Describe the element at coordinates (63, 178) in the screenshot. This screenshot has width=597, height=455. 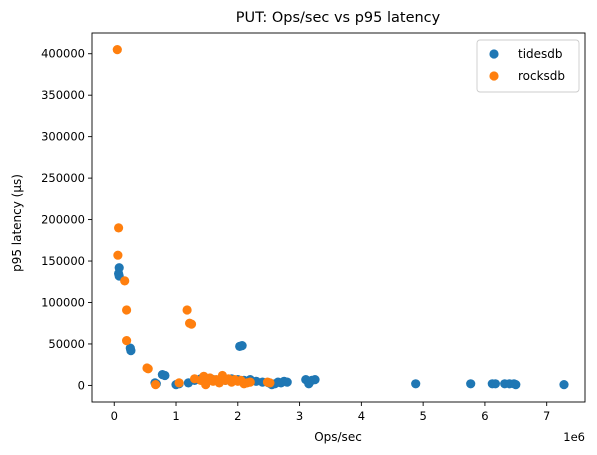
I see `y-tick-label: 250000` at that location.